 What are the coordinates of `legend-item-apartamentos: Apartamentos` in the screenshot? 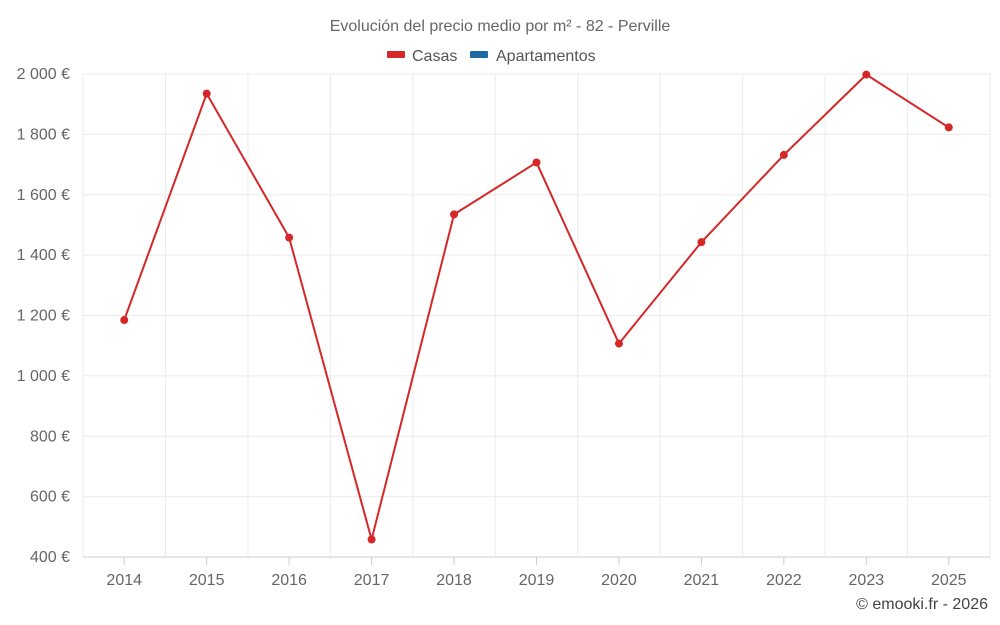 It's located at (533, 56).